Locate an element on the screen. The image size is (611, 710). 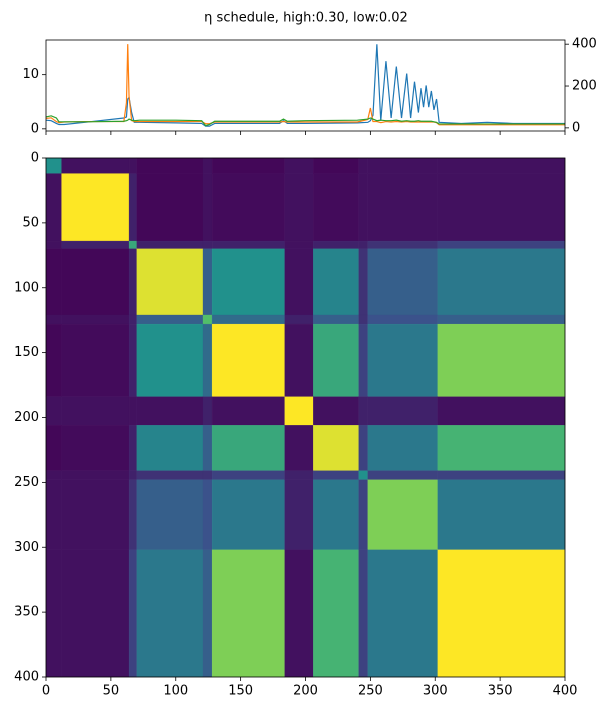
y-tick-label: 400 is located at coordinates (26, 677).